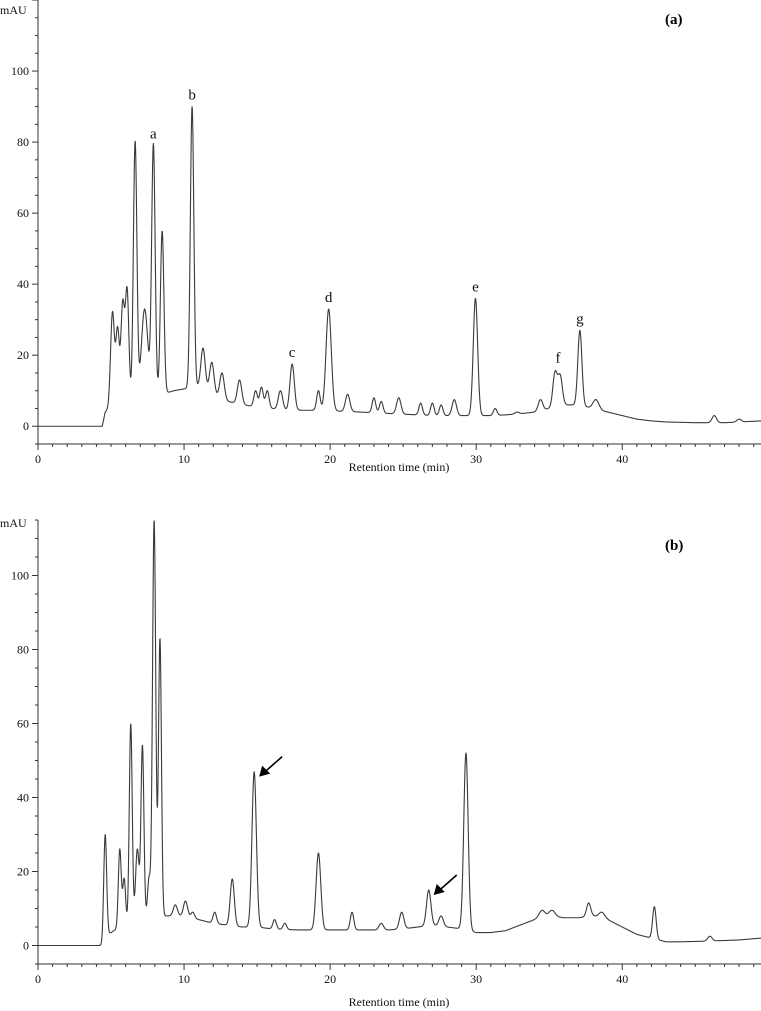  Describe the element at coordinates (329, 298) in the screenshot. I see `peak-label-d: d` at that location.